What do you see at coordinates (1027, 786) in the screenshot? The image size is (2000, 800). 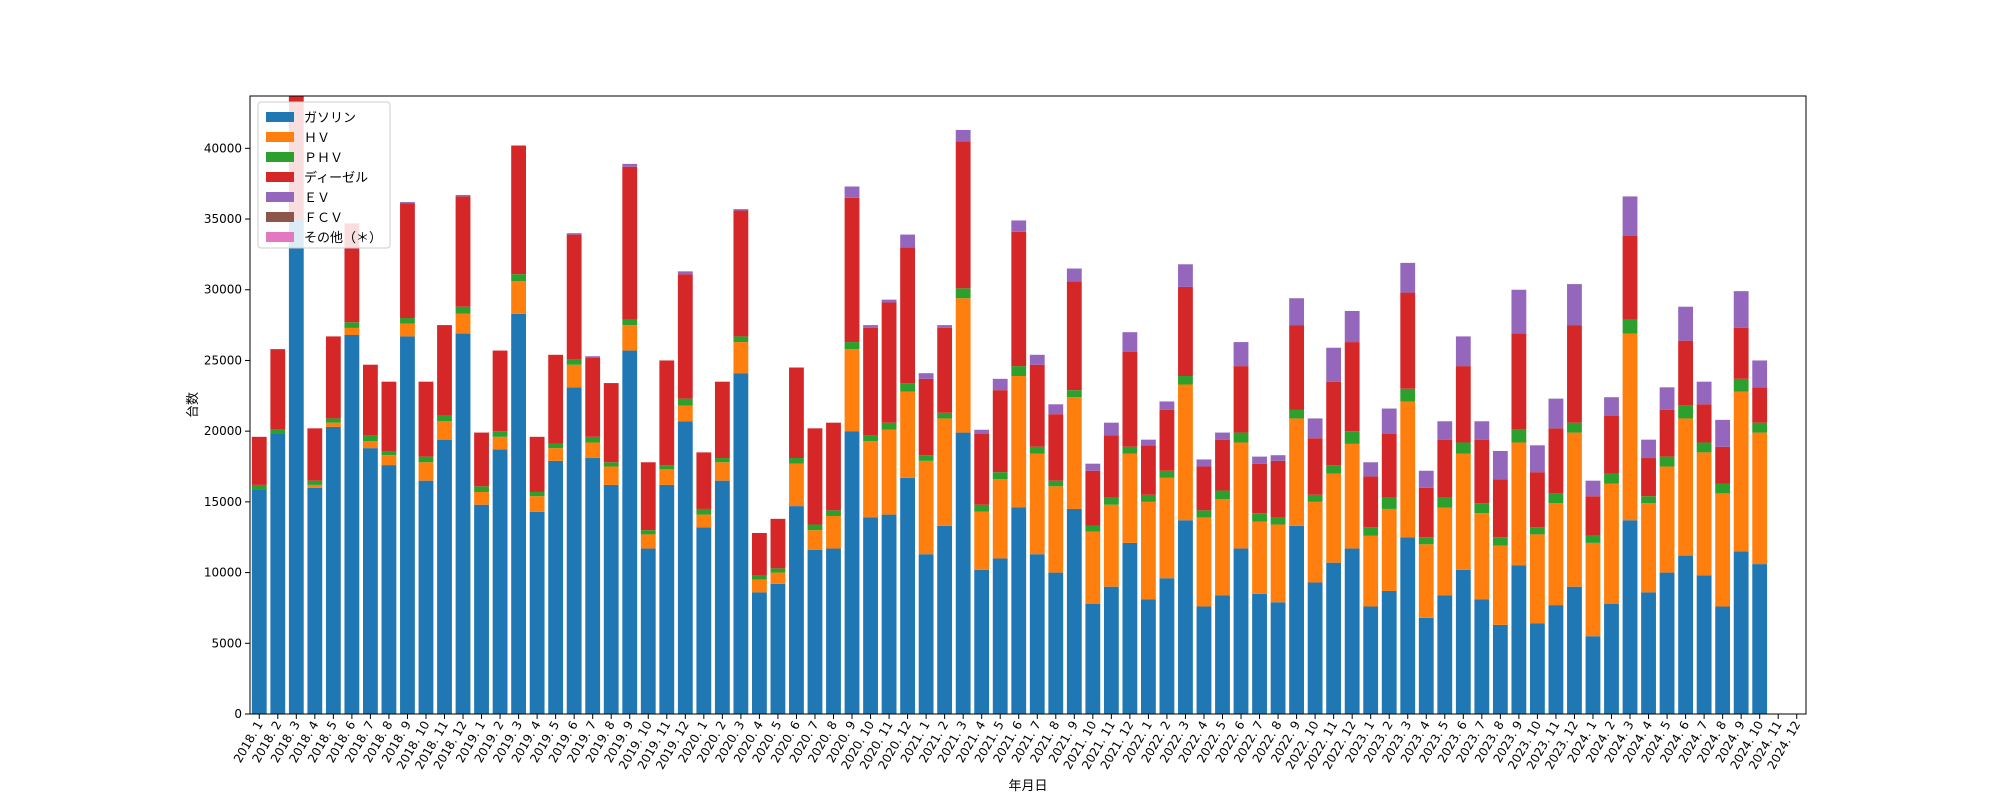 I see `x-axis-label: 年月日` at bounding box center [1027, 786].